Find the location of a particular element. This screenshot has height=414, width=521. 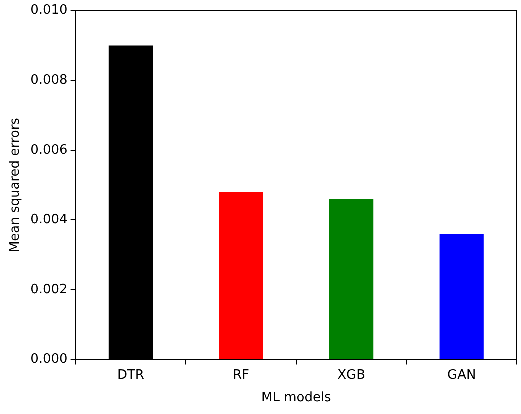

x-tick-label: DTR is located at coordinates (130, 375).